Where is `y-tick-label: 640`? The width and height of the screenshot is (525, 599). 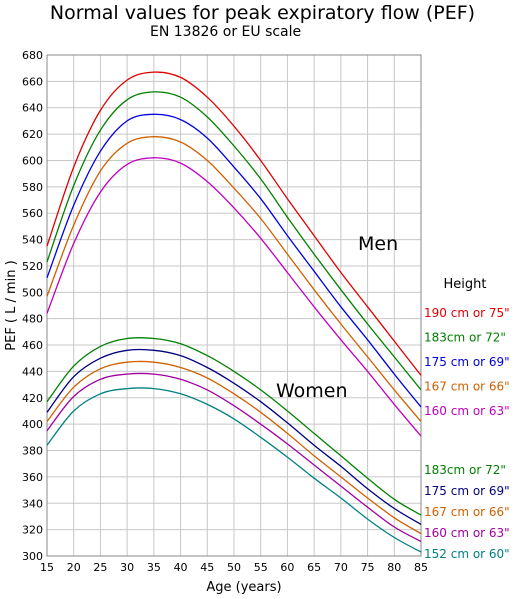 y-tick-label: 640 is located at coordinates (32, 108).